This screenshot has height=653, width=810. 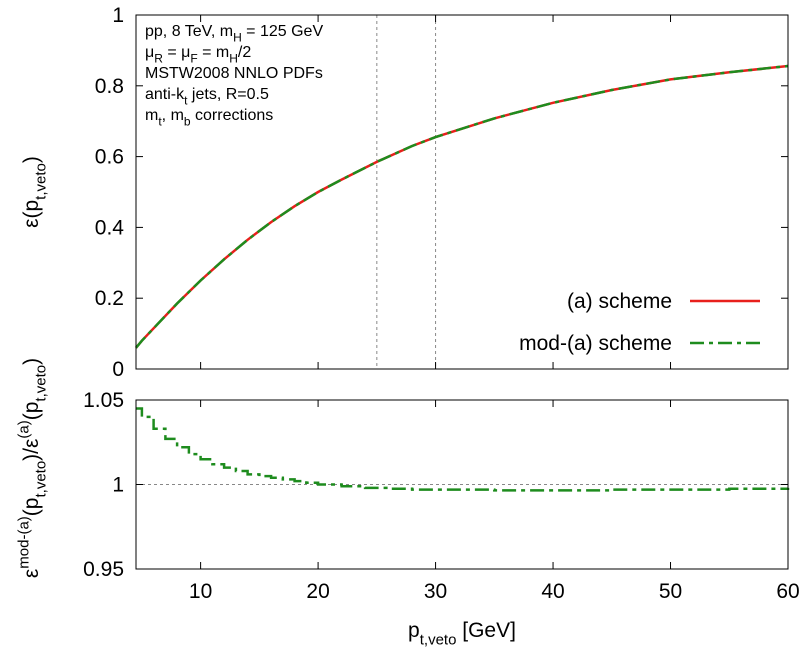 I want to click on bottom-y-axis-label-part: (a), so click(x=24, y=429).